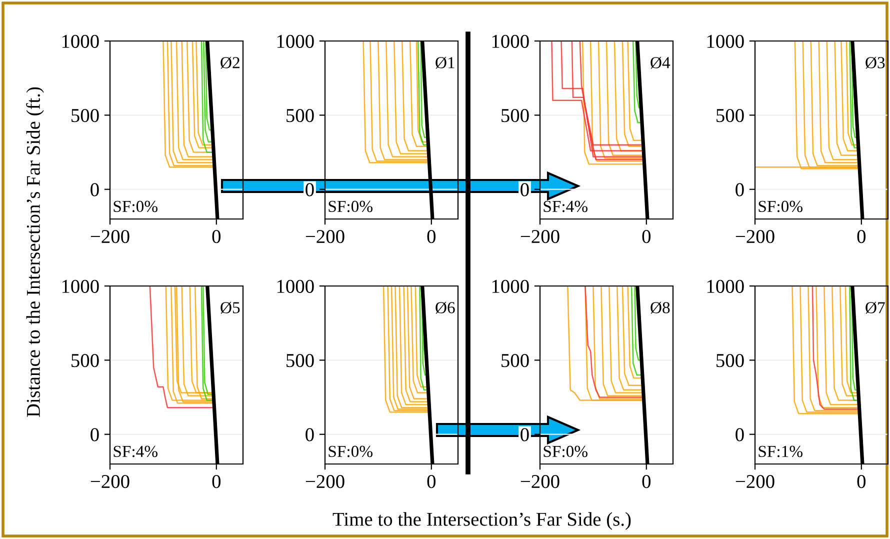 Image resolution: width=890 pixels, height=539 pixels. What do you see at coordinates (875, 308) in the screenshot?
I see `annotation: Ø7` at bounding box center [875, 308].